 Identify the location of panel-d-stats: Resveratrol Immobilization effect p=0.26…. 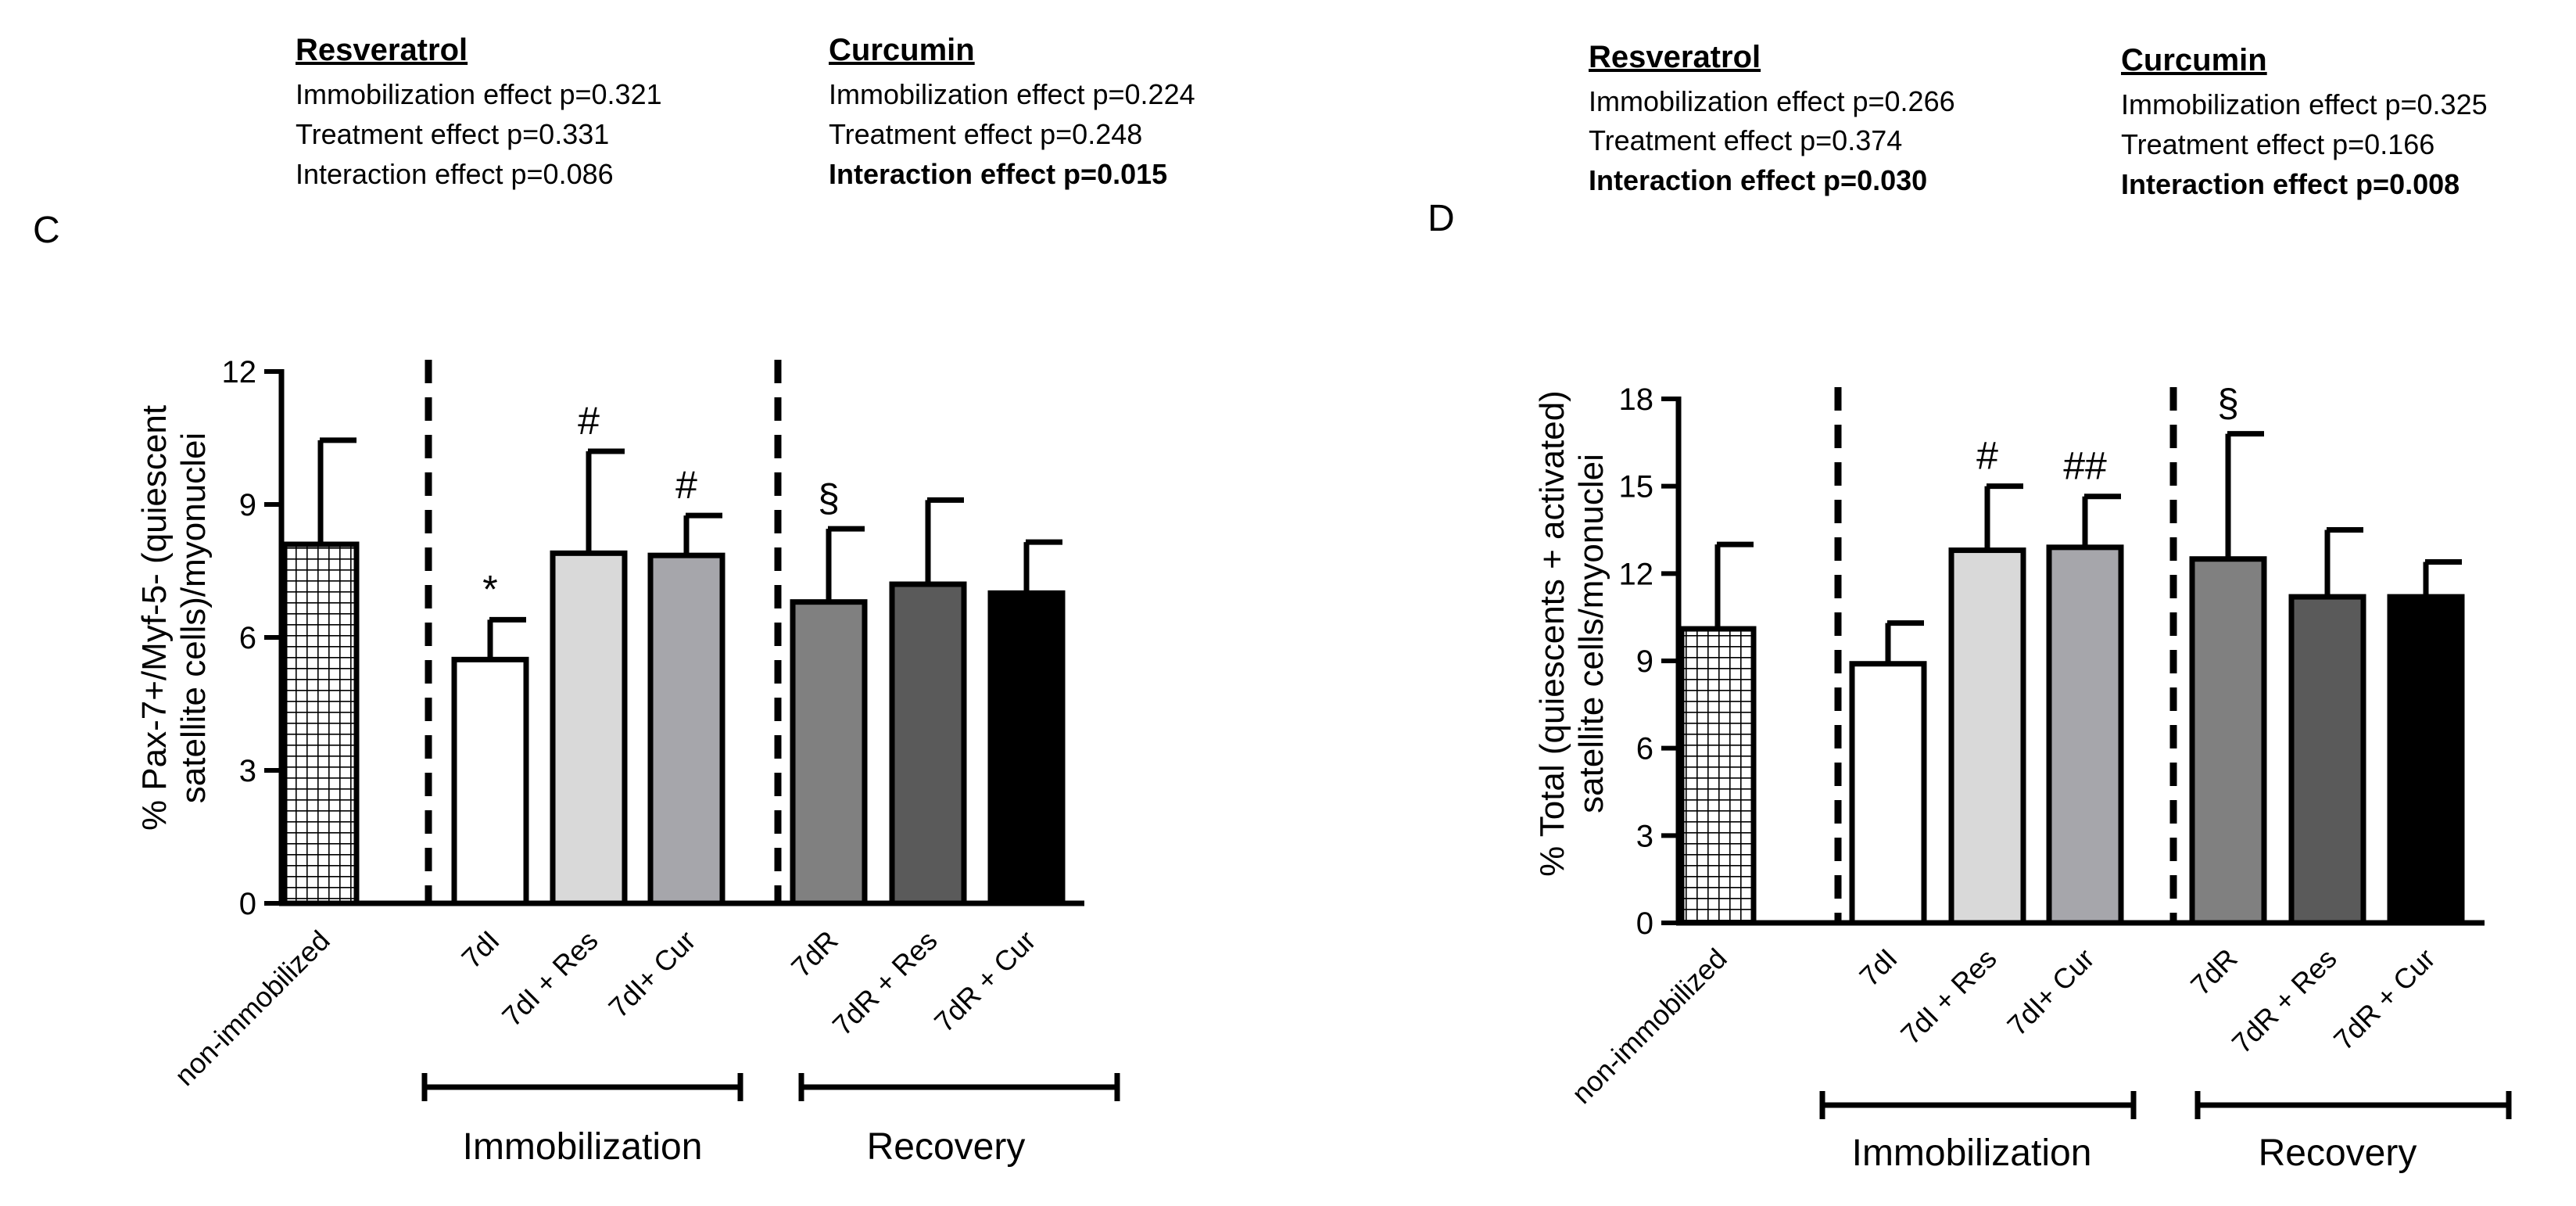
(1958, 140).